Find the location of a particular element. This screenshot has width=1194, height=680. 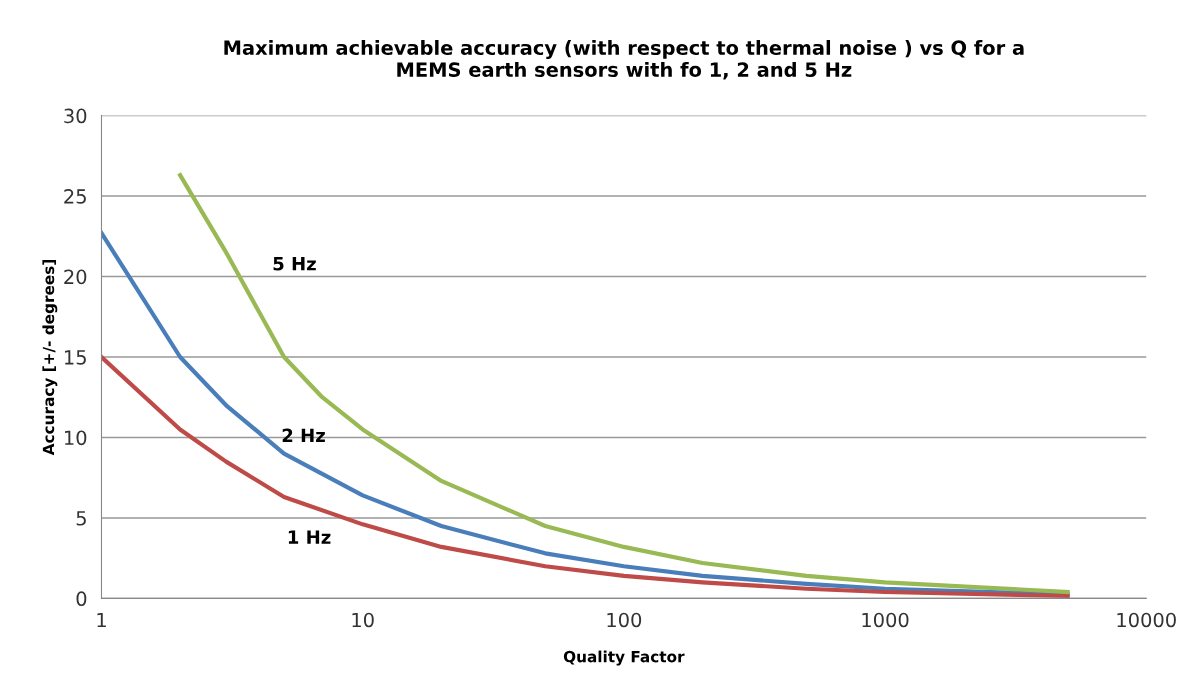

x-tick-label: 1 is located at coordinates (101, 620).